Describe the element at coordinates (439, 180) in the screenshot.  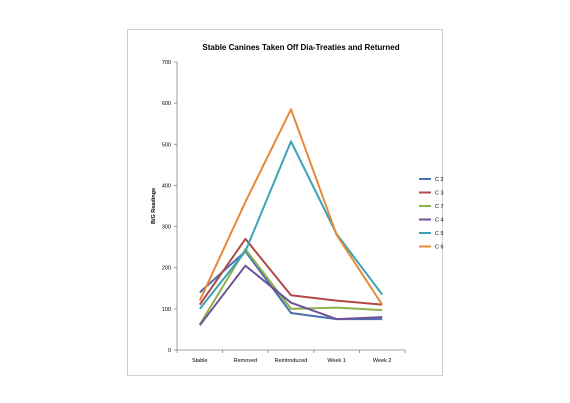
I see `legend-label: C 2` at that location.